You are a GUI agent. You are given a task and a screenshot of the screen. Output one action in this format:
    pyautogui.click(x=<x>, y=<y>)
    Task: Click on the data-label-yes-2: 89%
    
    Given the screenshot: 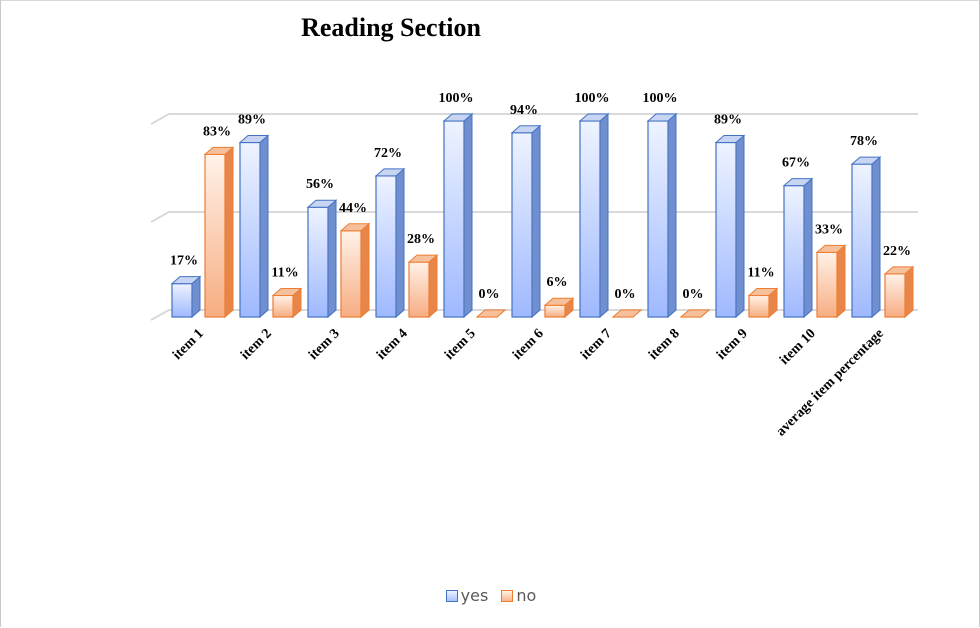 What is the action you would take?
    pyautogui.click(x=252, y=120)
    